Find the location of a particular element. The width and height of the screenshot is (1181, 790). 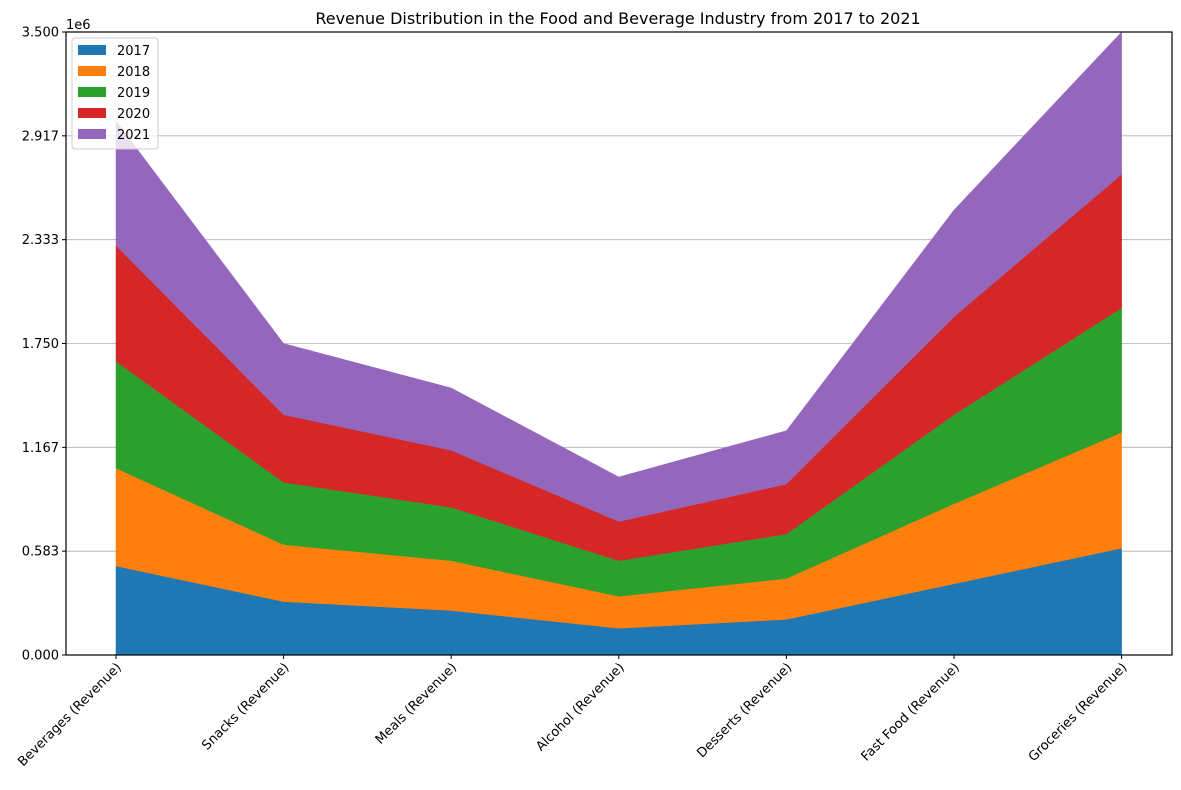

x-tick-label: Snacks (Revenue) is located at coordinates (245, 706).